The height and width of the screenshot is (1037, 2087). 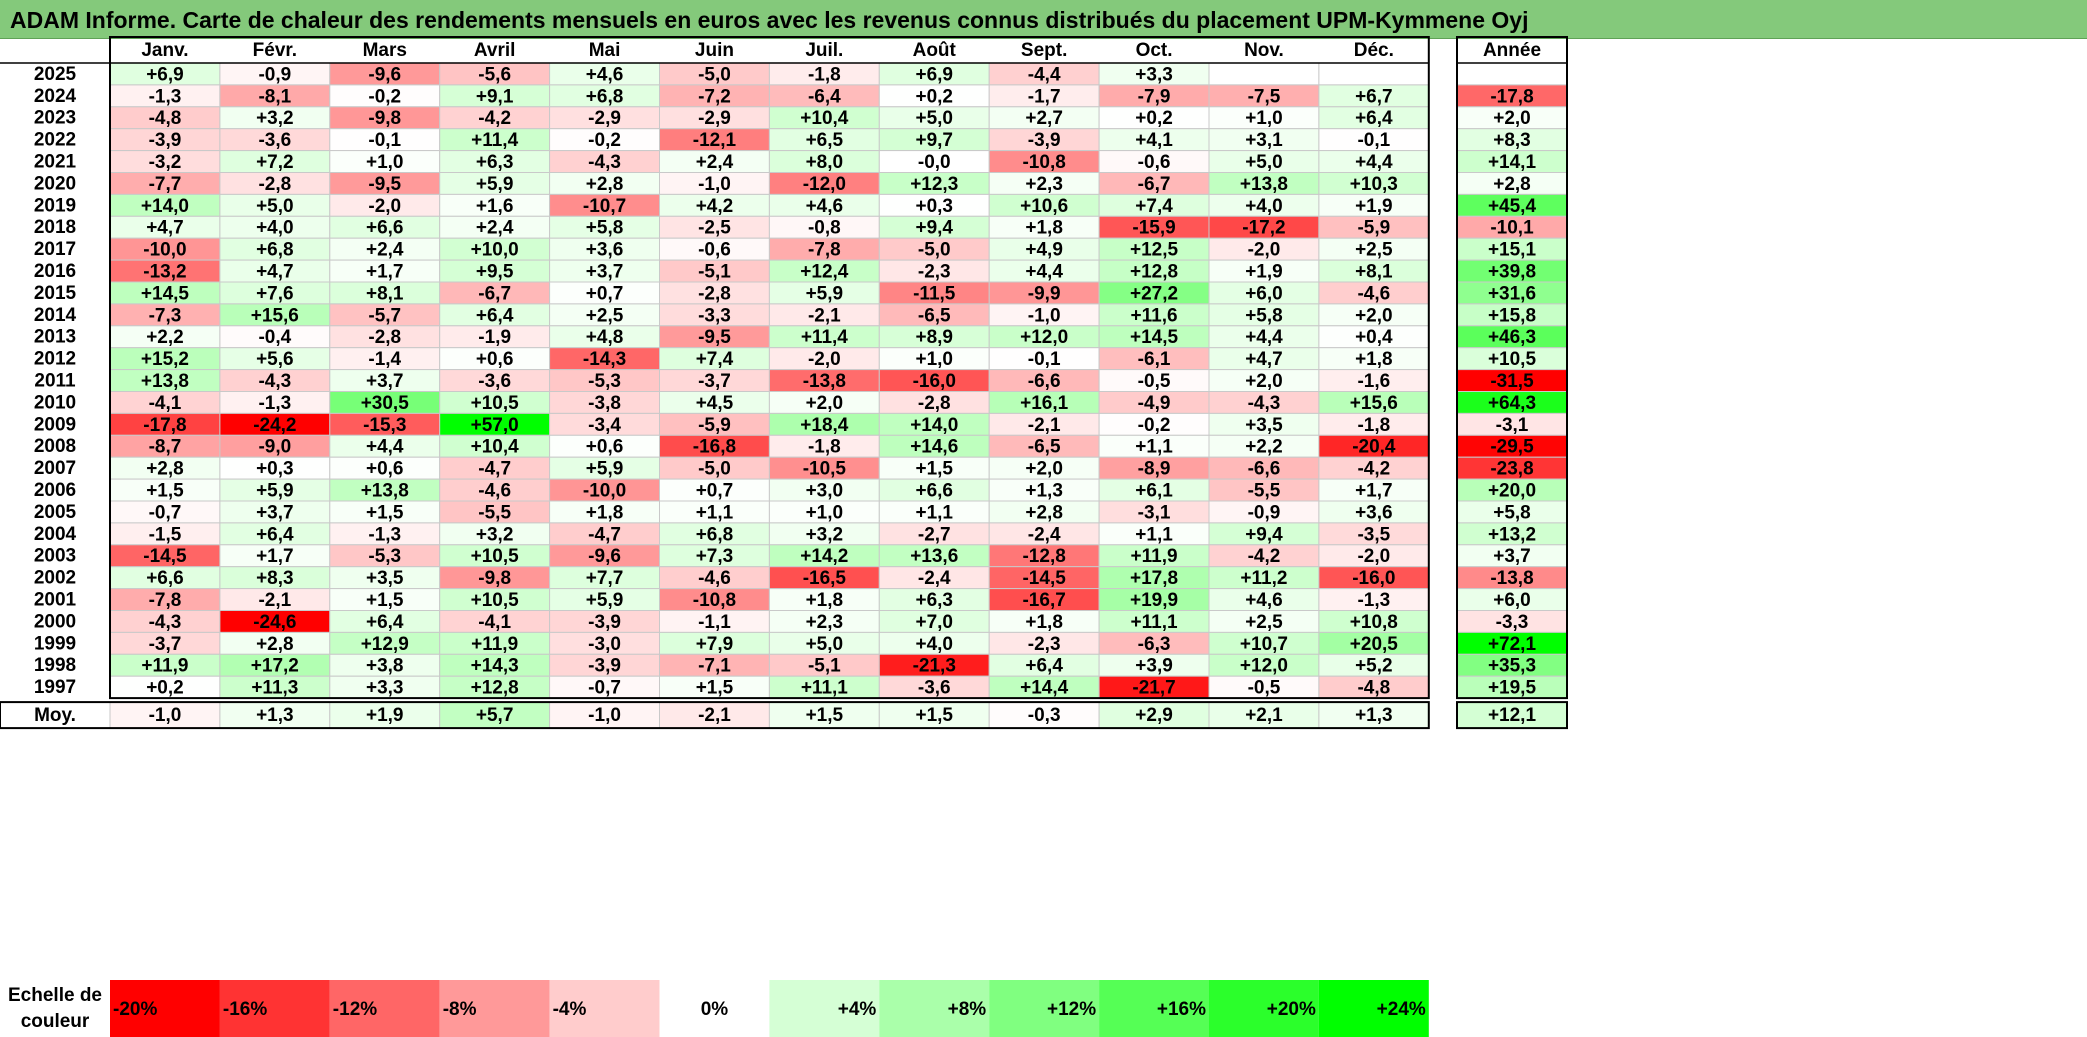 What do you see at coordinates (55, 183) in the screenshot?
I see `row-year-2020: 2020` at bounding box center [55, 183].